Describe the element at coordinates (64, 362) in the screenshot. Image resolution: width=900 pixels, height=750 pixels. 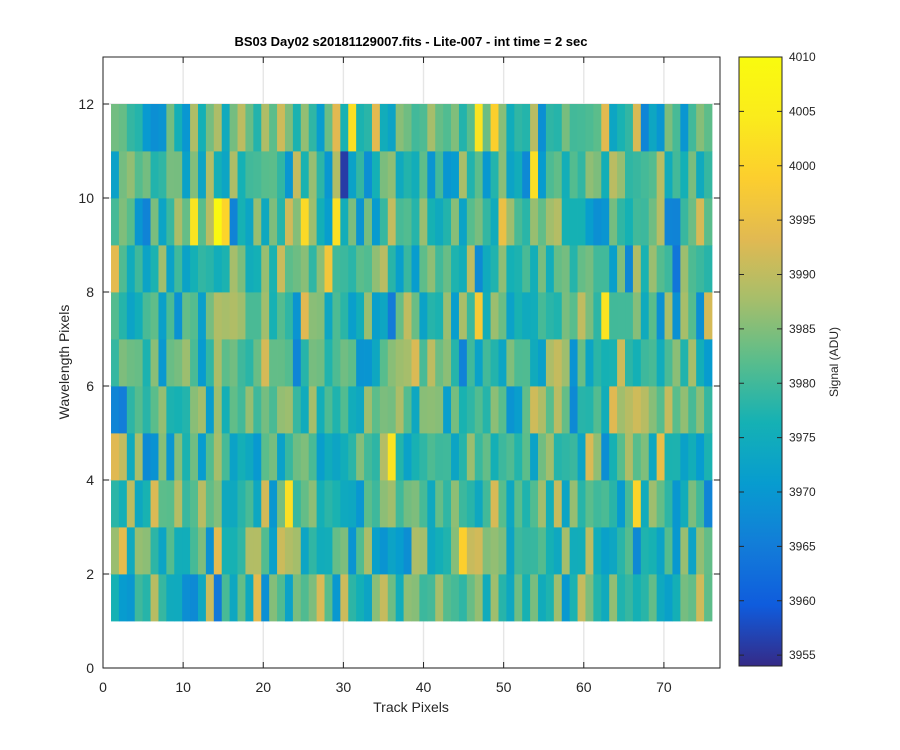
I see `y-axis-label: Wavelength Pixels` at that location.